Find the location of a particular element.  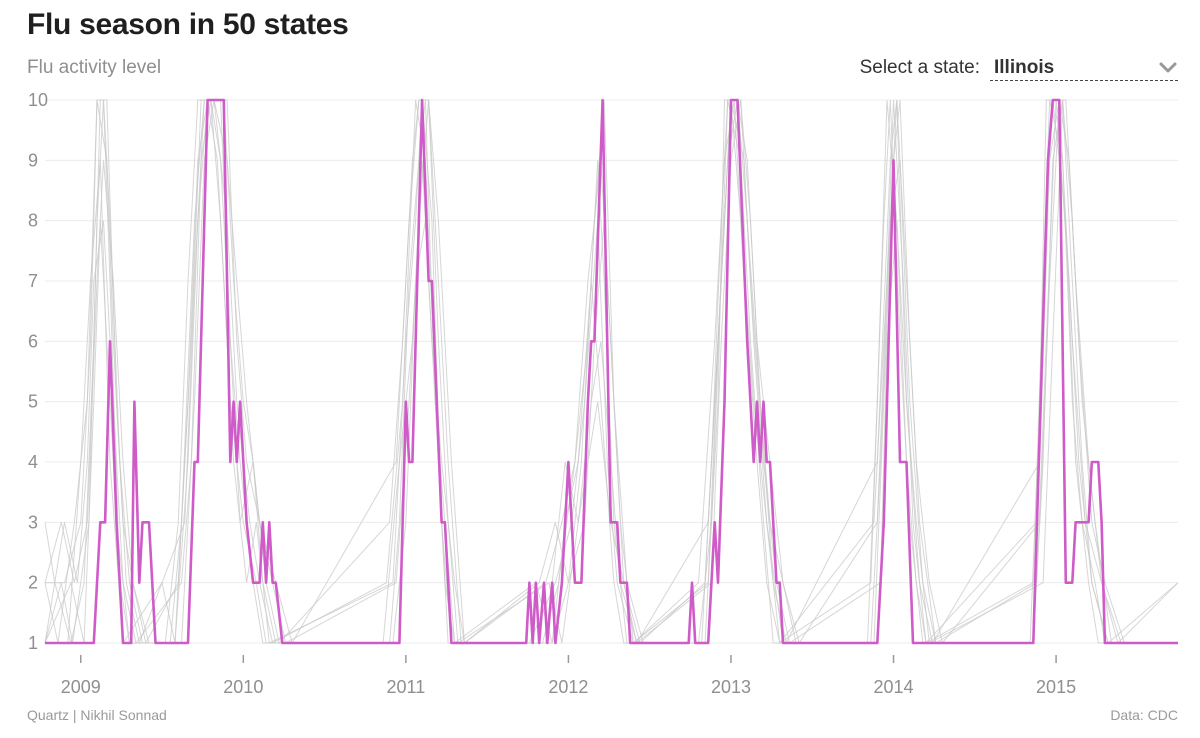

y-tick-label: 4 is located at coordinates (33, 462).